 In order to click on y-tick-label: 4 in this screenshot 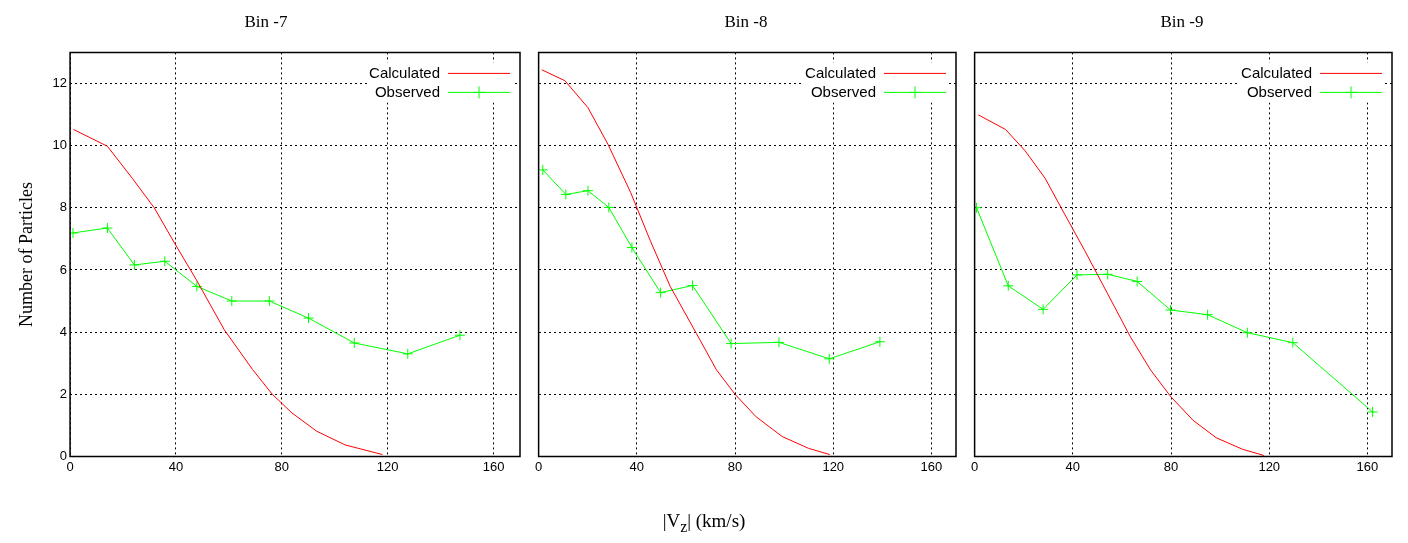, I will do `click(63, 331)`.